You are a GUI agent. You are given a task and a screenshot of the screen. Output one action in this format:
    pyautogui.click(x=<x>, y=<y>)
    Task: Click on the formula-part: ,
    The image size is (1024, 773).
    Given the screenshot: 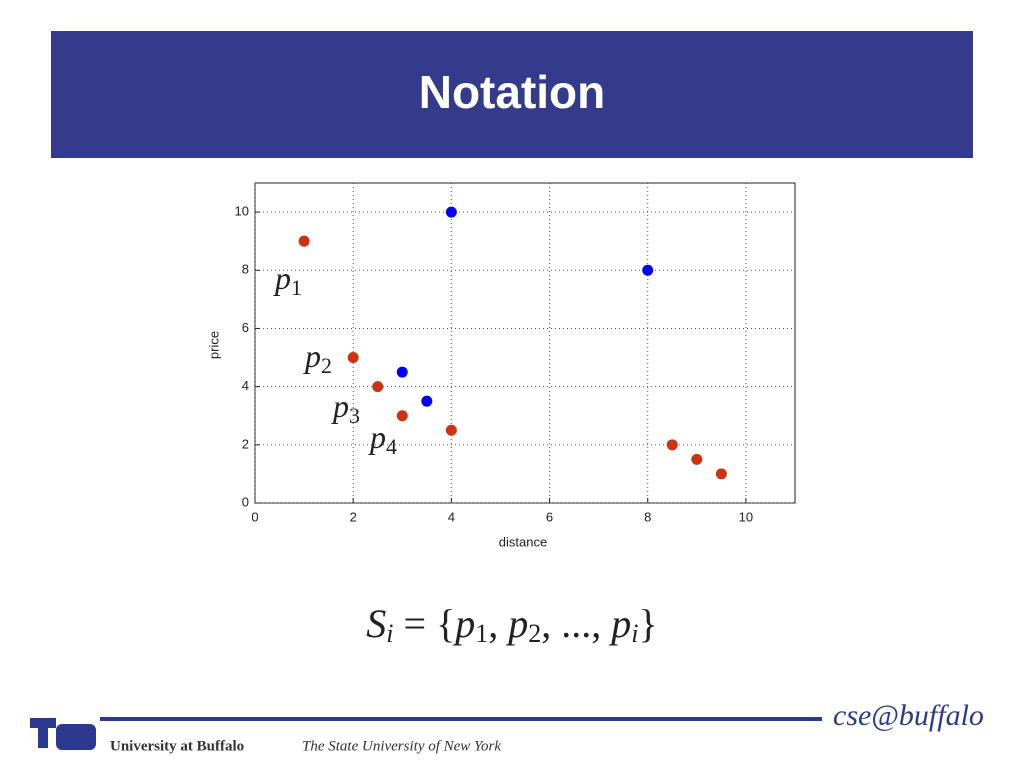 What is the action you would take?
    pyautogui.click(x=498, y=623)
    